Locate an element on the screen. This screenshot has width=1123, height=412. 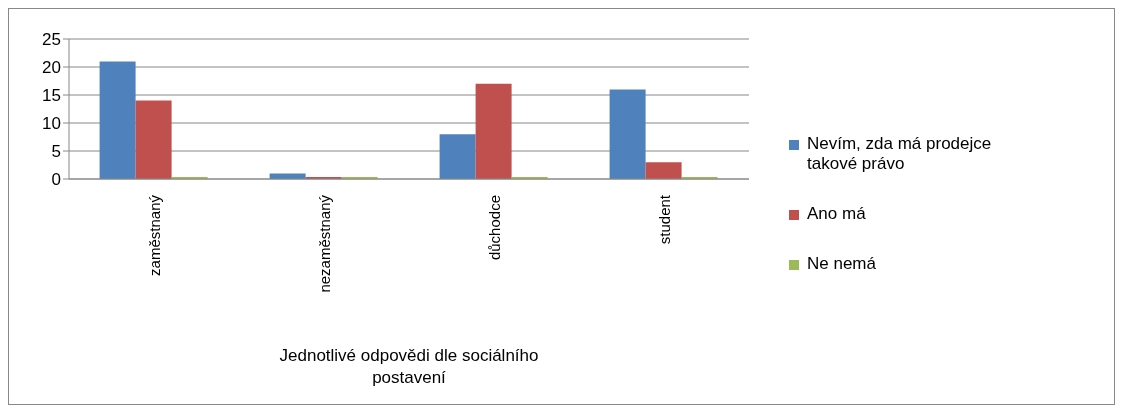
legend-label: Nevím, zda má prodejce takové právo is located at coordinates (899, 154).